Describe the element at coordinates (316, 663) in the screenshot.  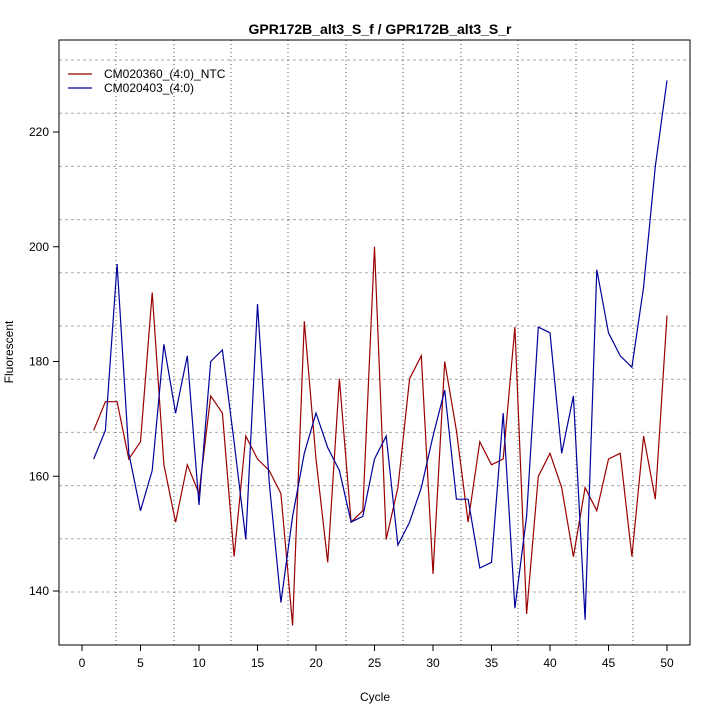
I see `x-tick-label: 20` at that location.